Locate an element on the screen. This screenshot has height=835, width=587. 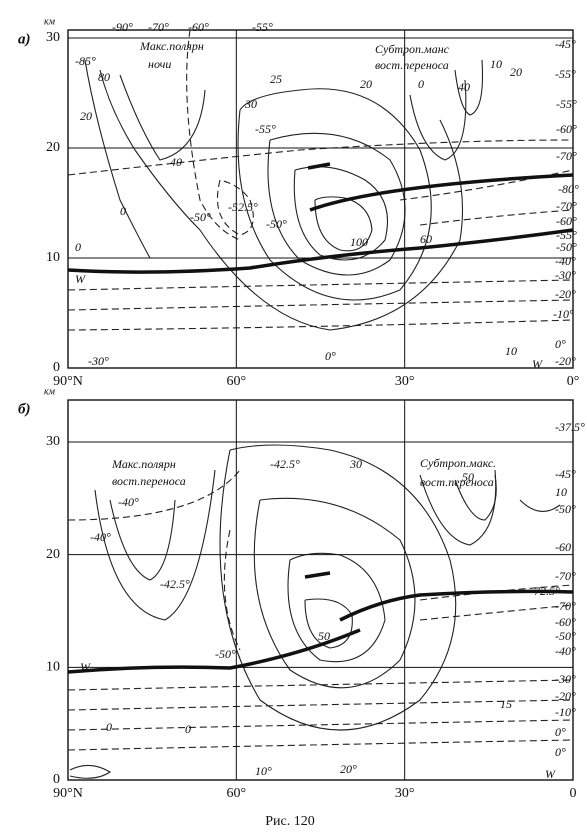
contour-label: 30 is located at coordinates (355, 464).